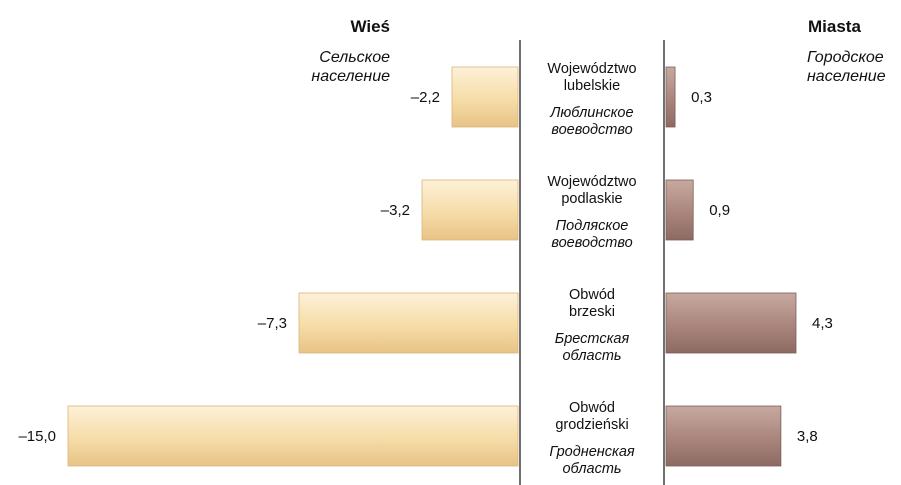 Image resolution: width=901 pixels, height=485 pixels. I want to click on category-label-ru-3: Гродненская область, so click(592, 460).